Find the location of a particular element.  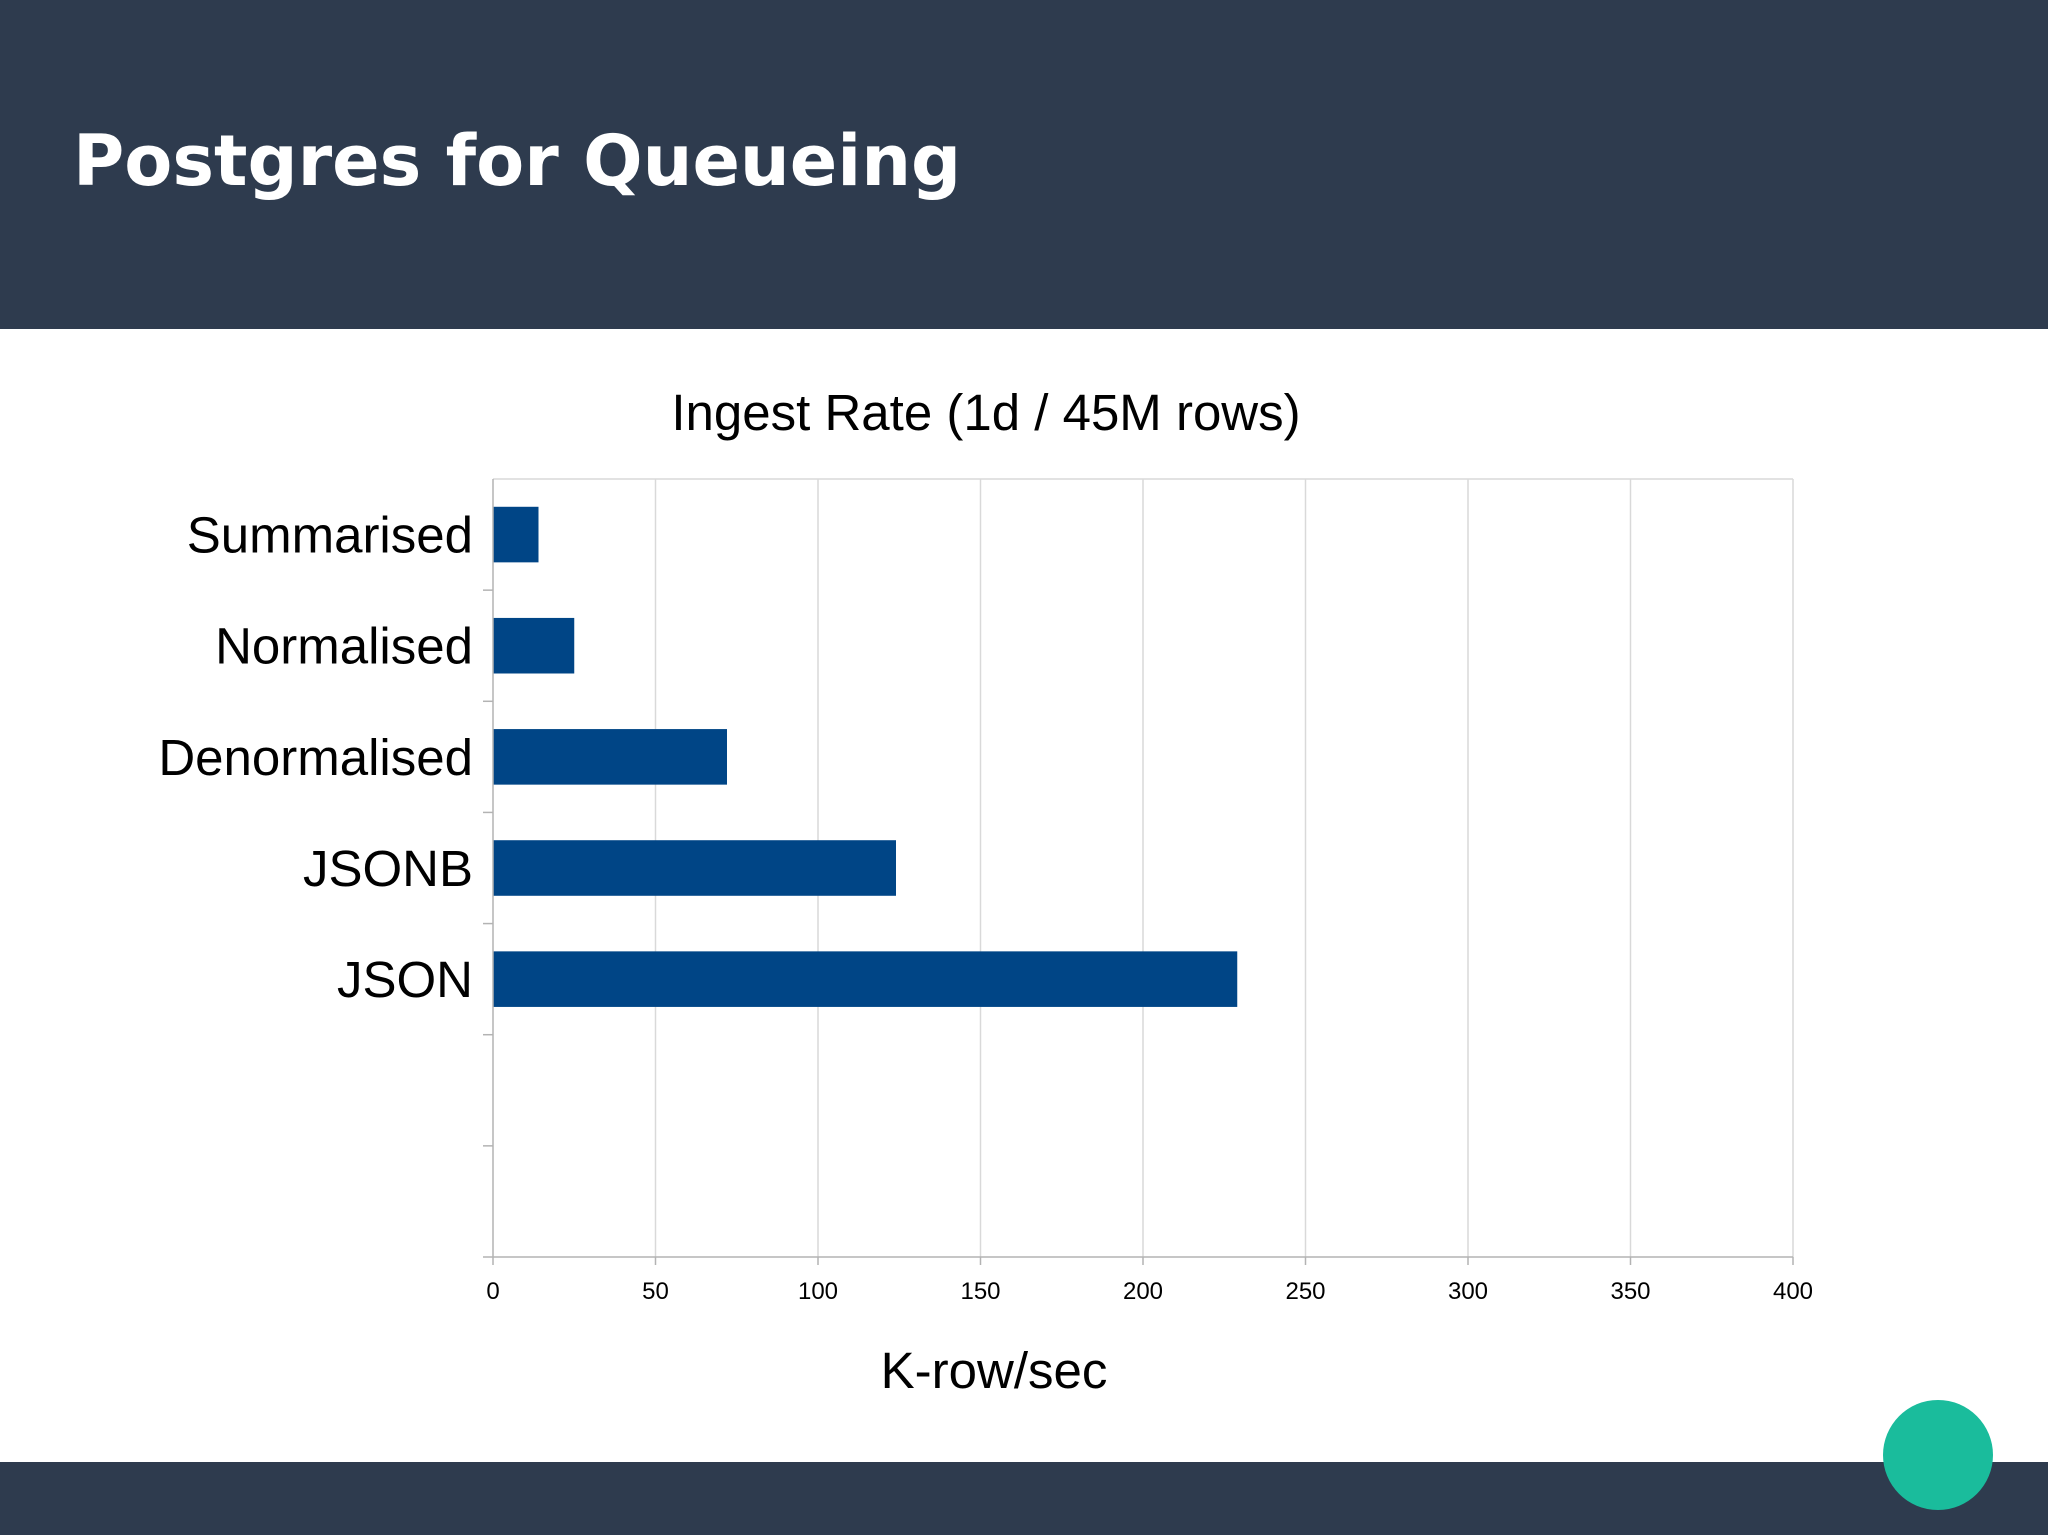

slide-title: Postgres for Queueing is located at coordinates (517, 161).